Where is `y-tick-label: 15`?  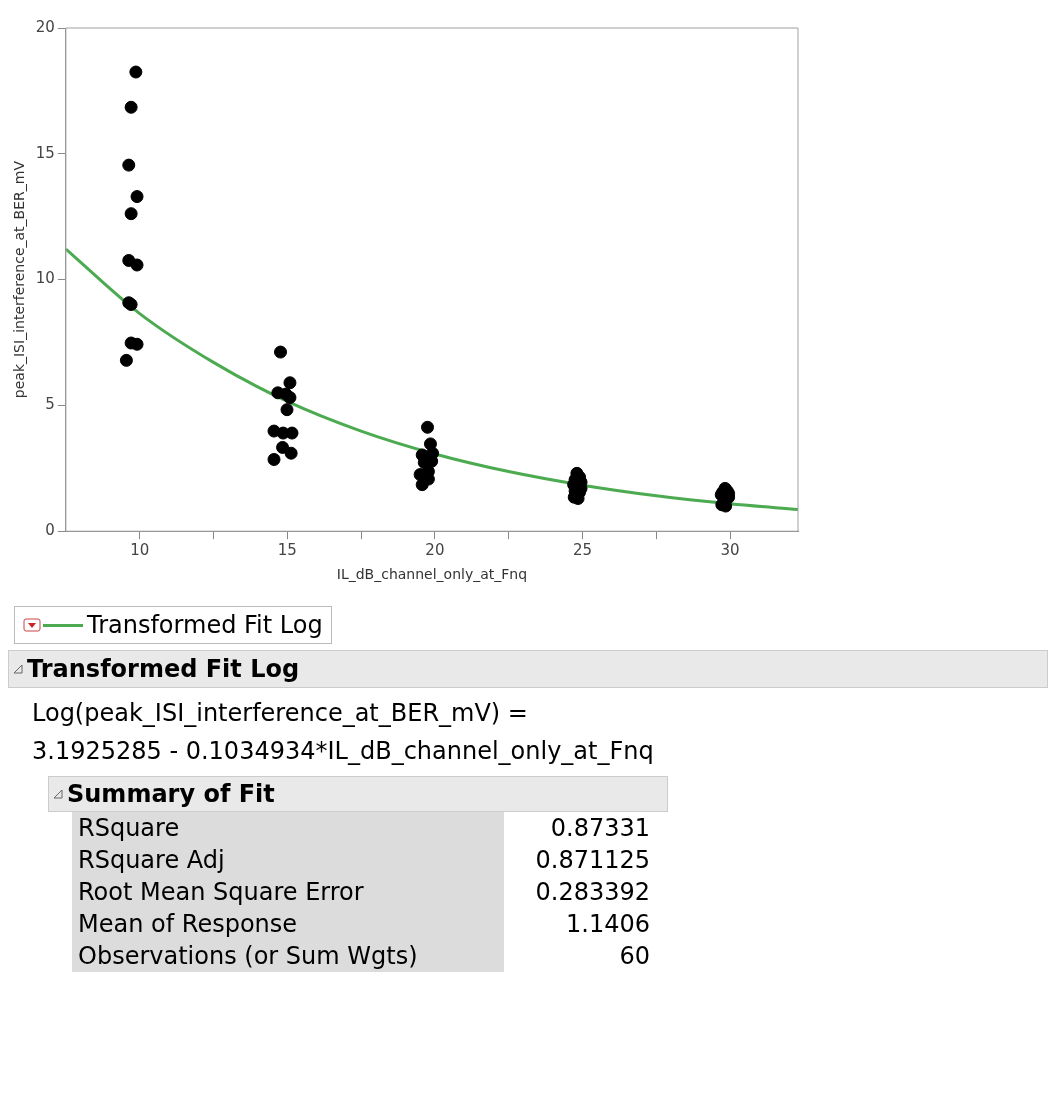
y-tick-label: 15 is located at coordinates (45, 152).